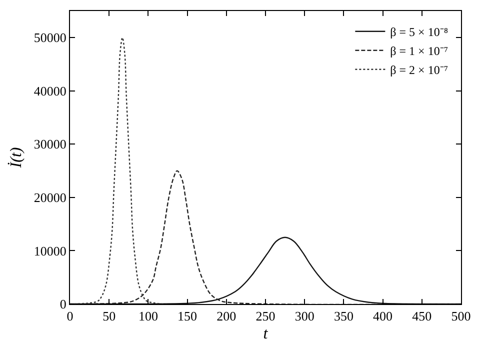 The height and width of the screenshot is (349, 481). I want to click on x-axis-title: t, so click(265, 333).